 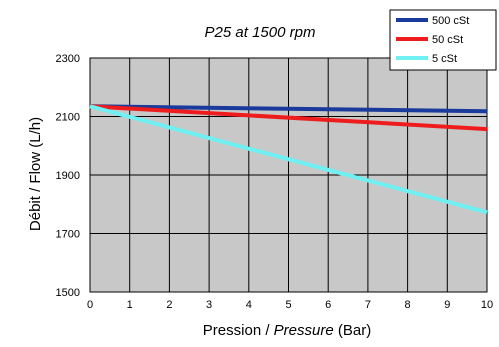 I want to click on x-tick-label: 6, so click(x=328, y=305).